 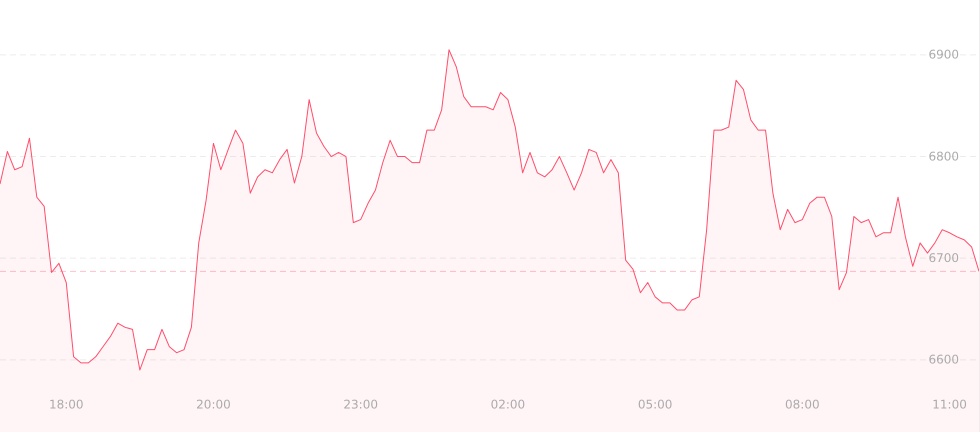 I want to click on x-tick-label: 05:00, so click(x=655, y=405).